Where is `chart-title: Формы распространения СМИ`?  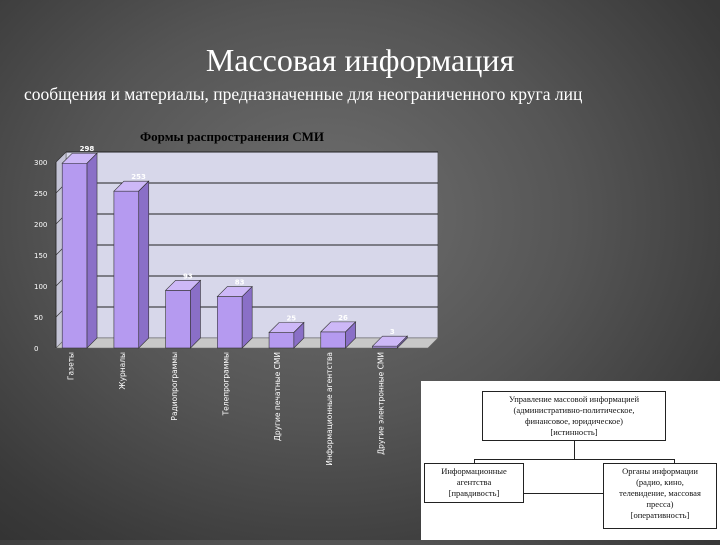 chart-title: Формы распространения СМИ is located at coordinates (232, 136).